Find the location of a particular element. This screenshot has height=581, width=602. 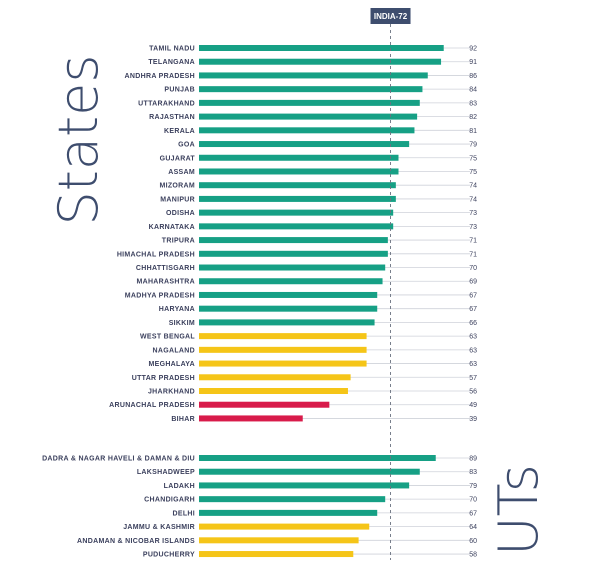

category-label: DADRA & NAGAR HAVELI & DAMAN & DIU is located at coordinates (118, 459).